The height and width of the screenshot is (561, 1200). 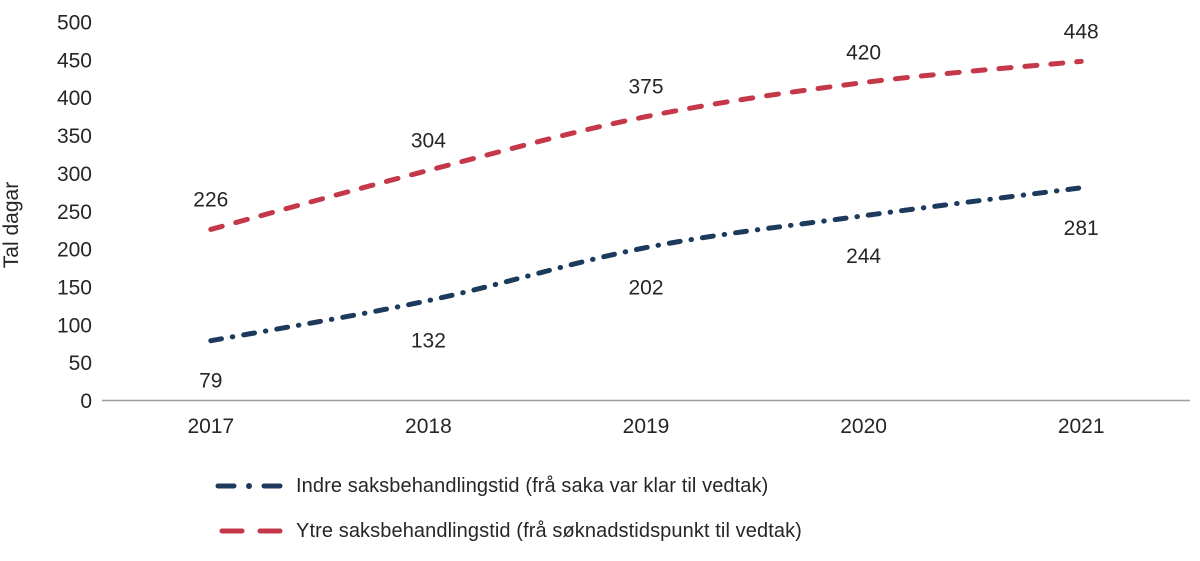 What do you see at coordinates (645, 288) in the screenshot?
I see `data-label: 202` at bounding box center [645, 288].